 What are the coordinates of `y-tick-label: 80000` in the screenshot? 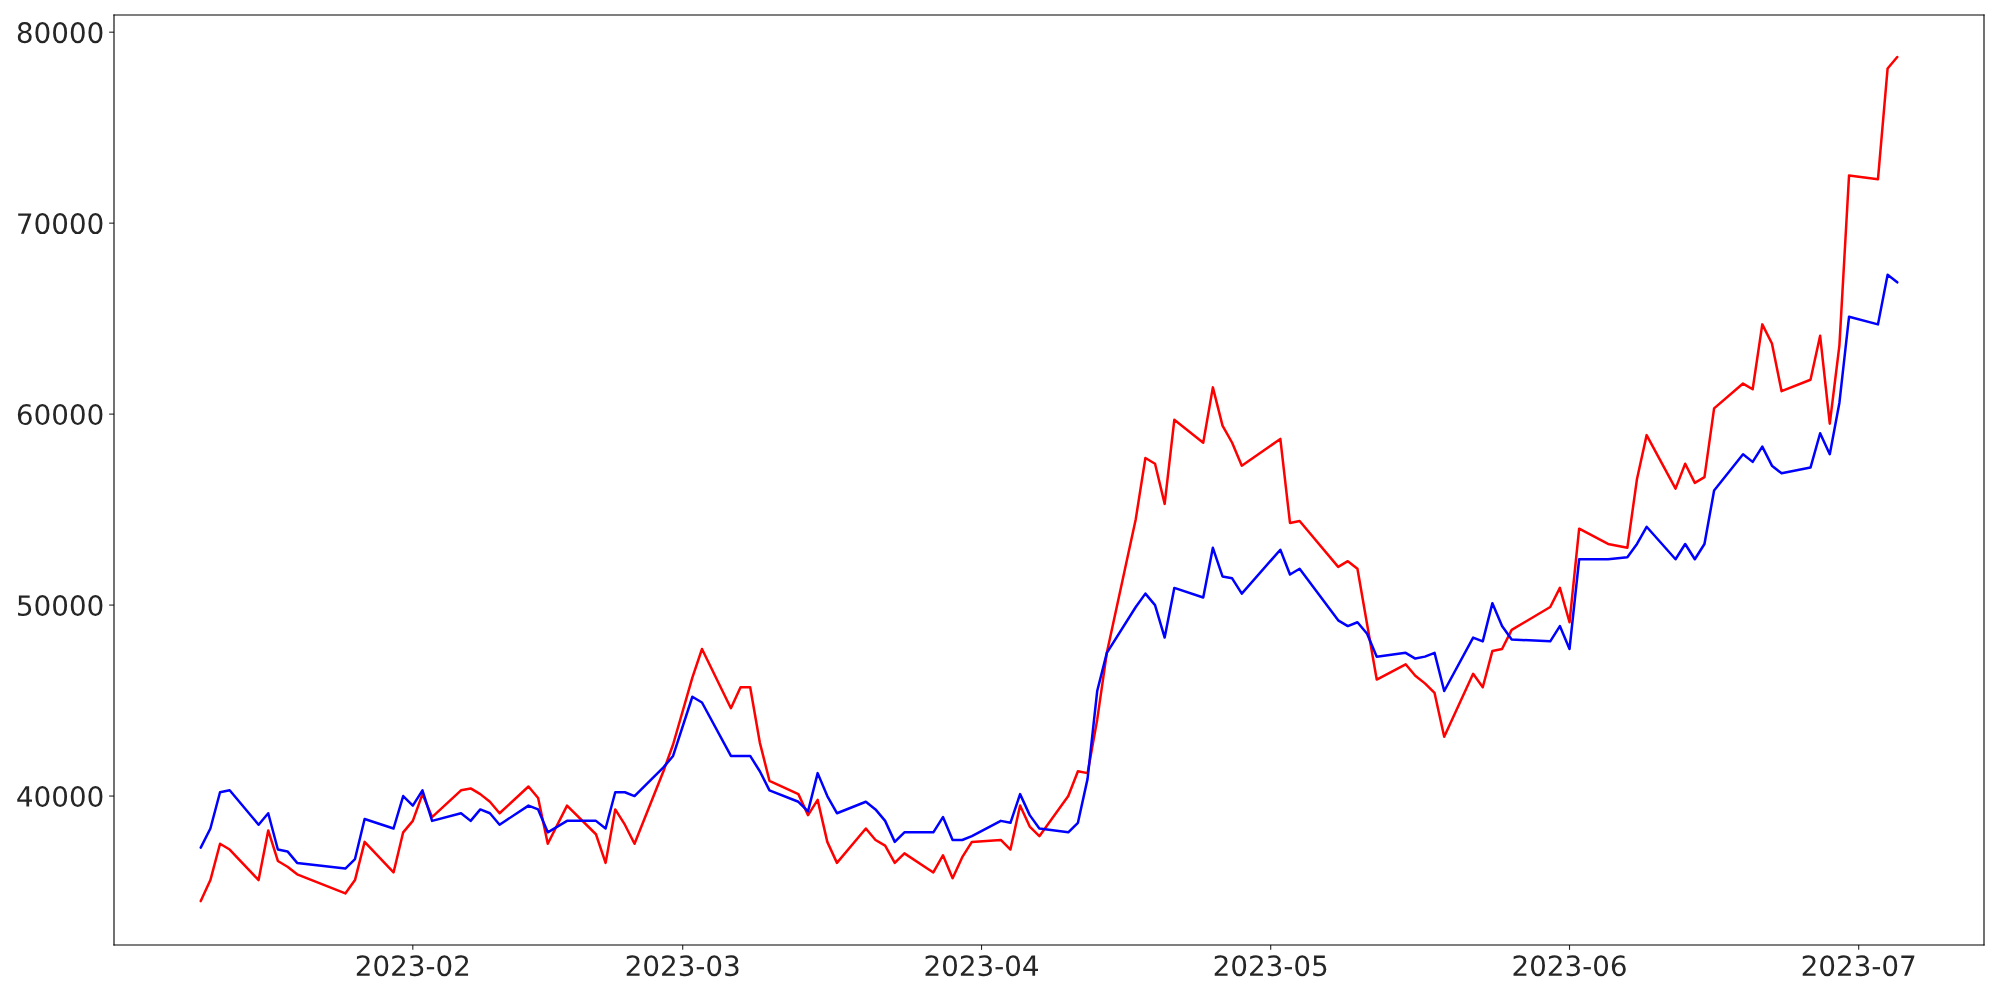 It's located at (60, 33).